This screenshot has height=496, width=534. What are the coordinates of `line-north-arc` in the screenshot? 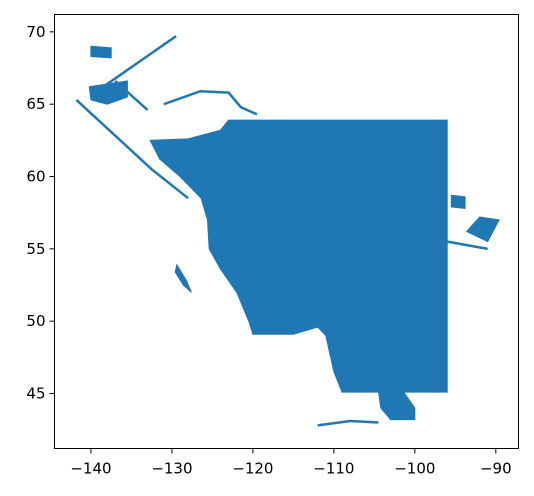 It's located at (210, 102).